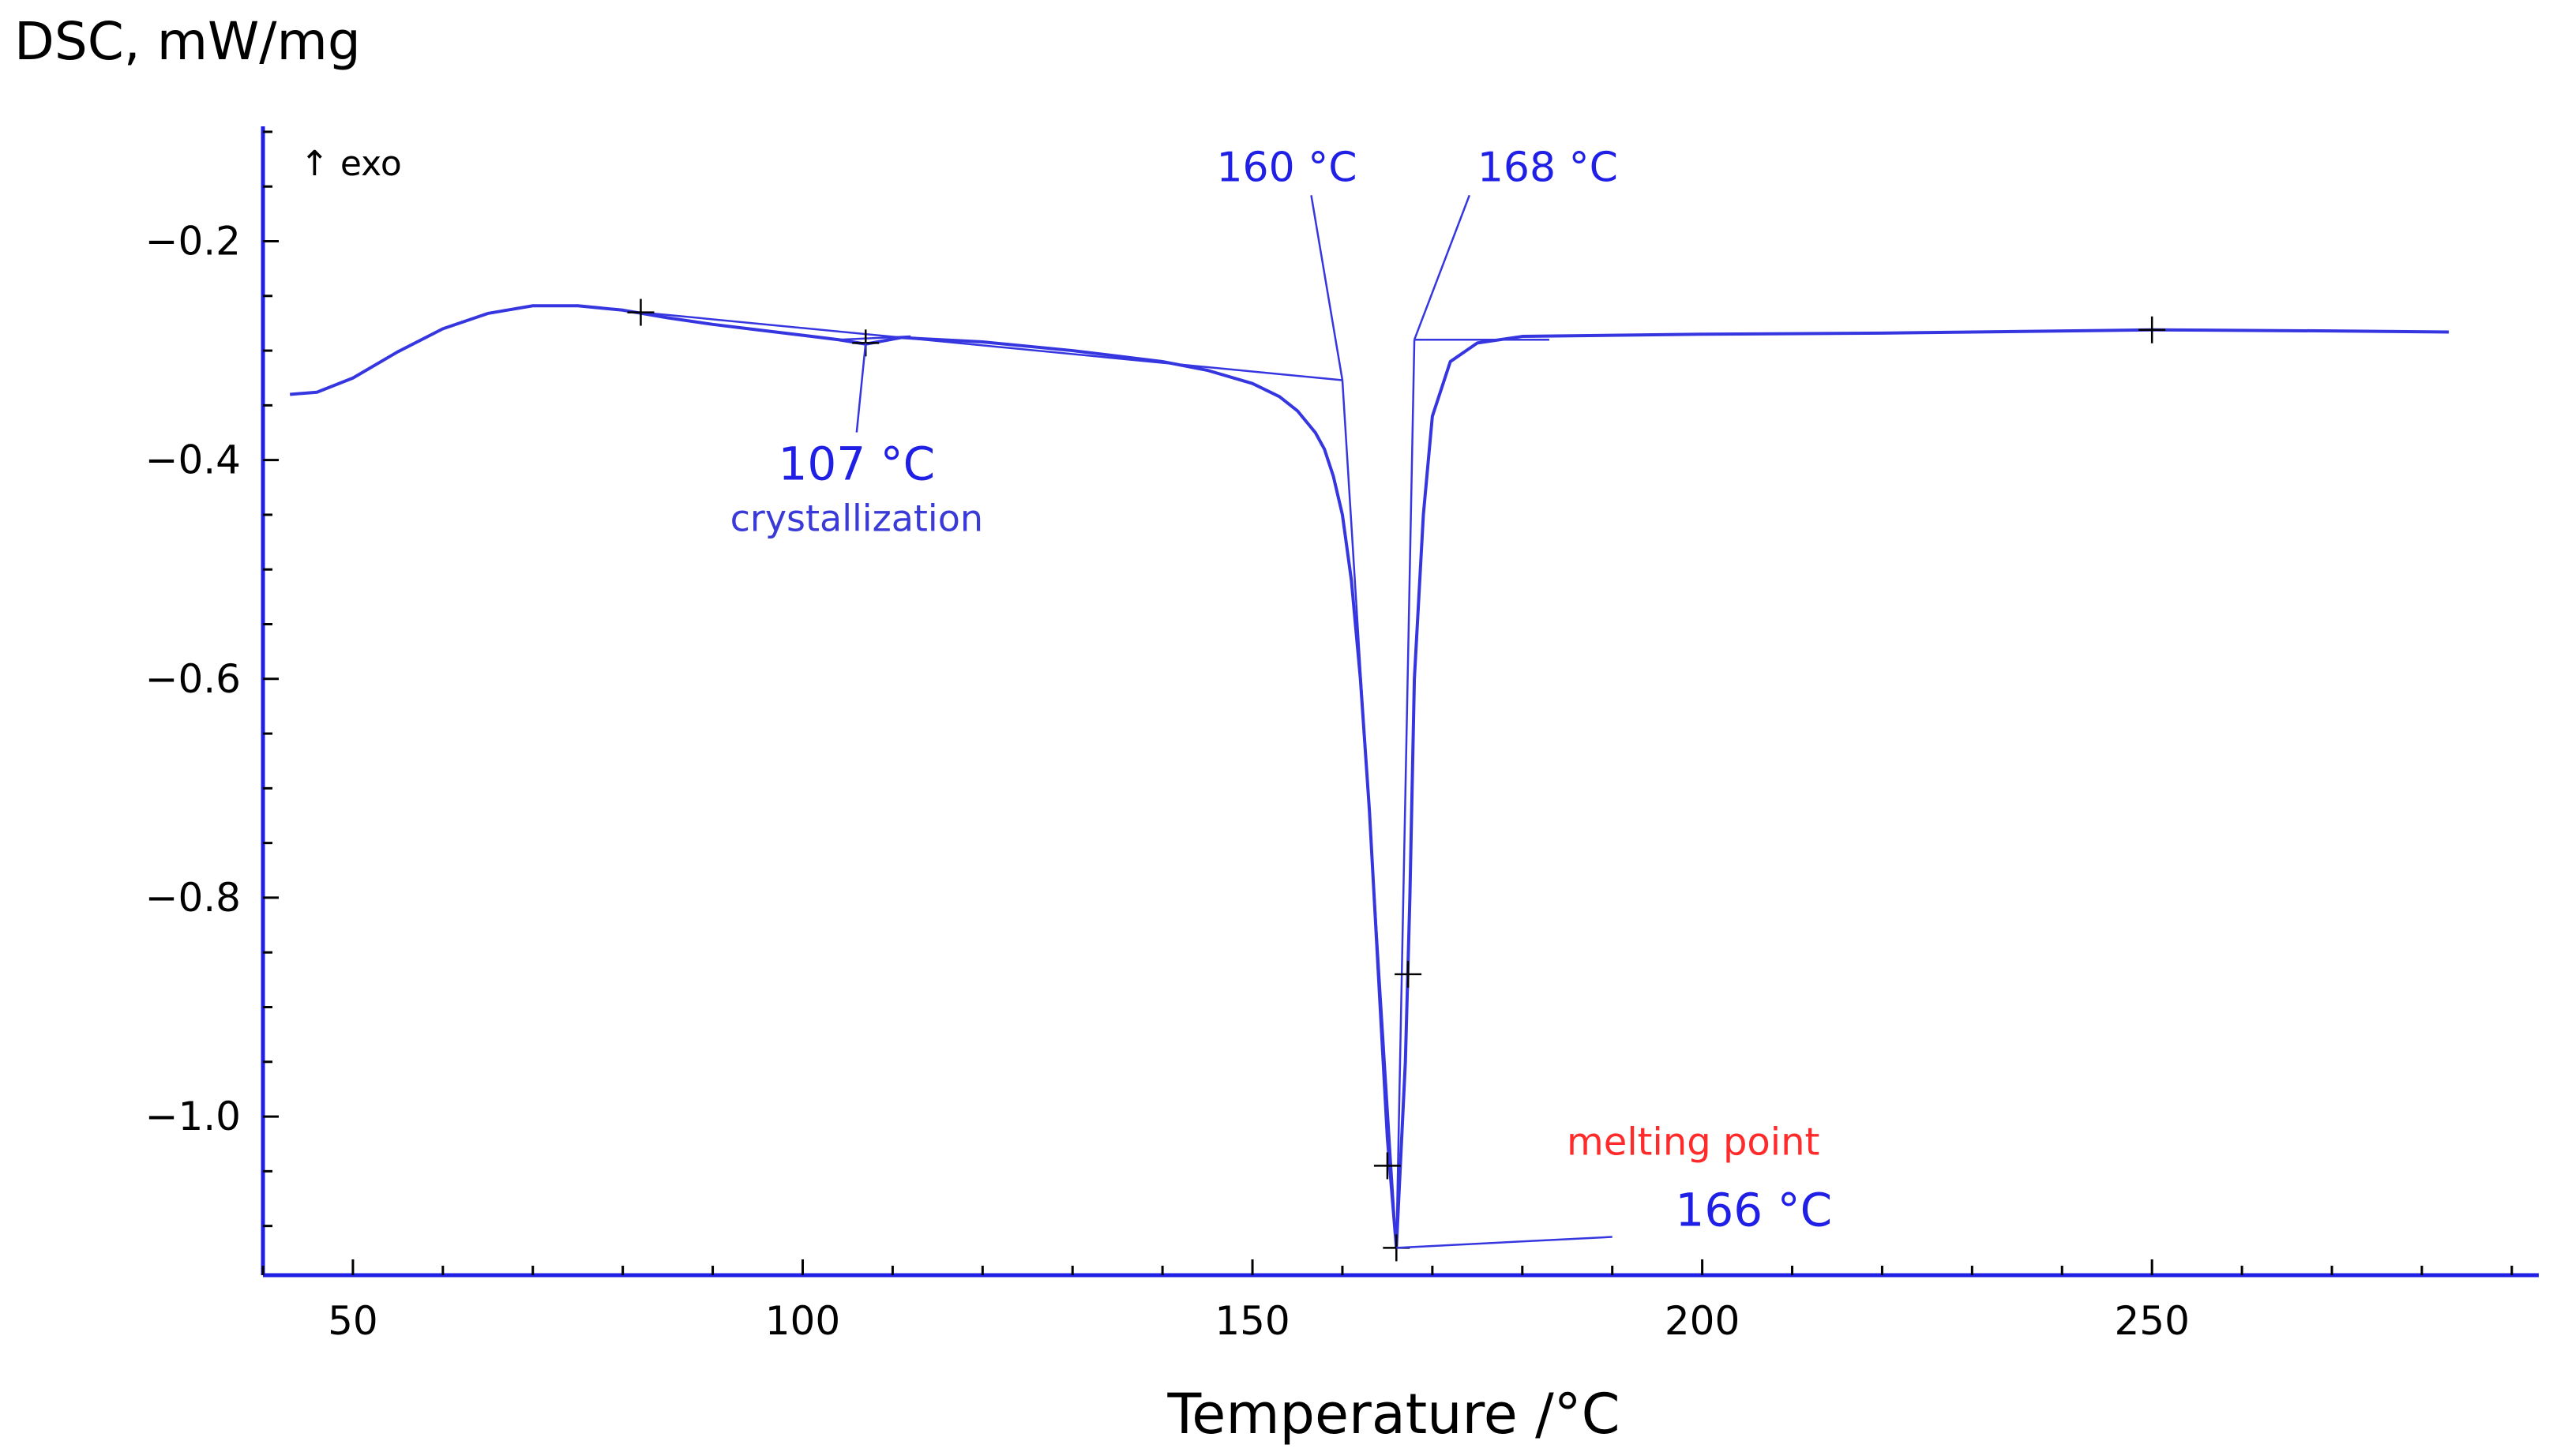  Describe the element at coordinates (1393, 1414) in the screenshot. I see `x-axis-label: Temperature /°C` at that location.